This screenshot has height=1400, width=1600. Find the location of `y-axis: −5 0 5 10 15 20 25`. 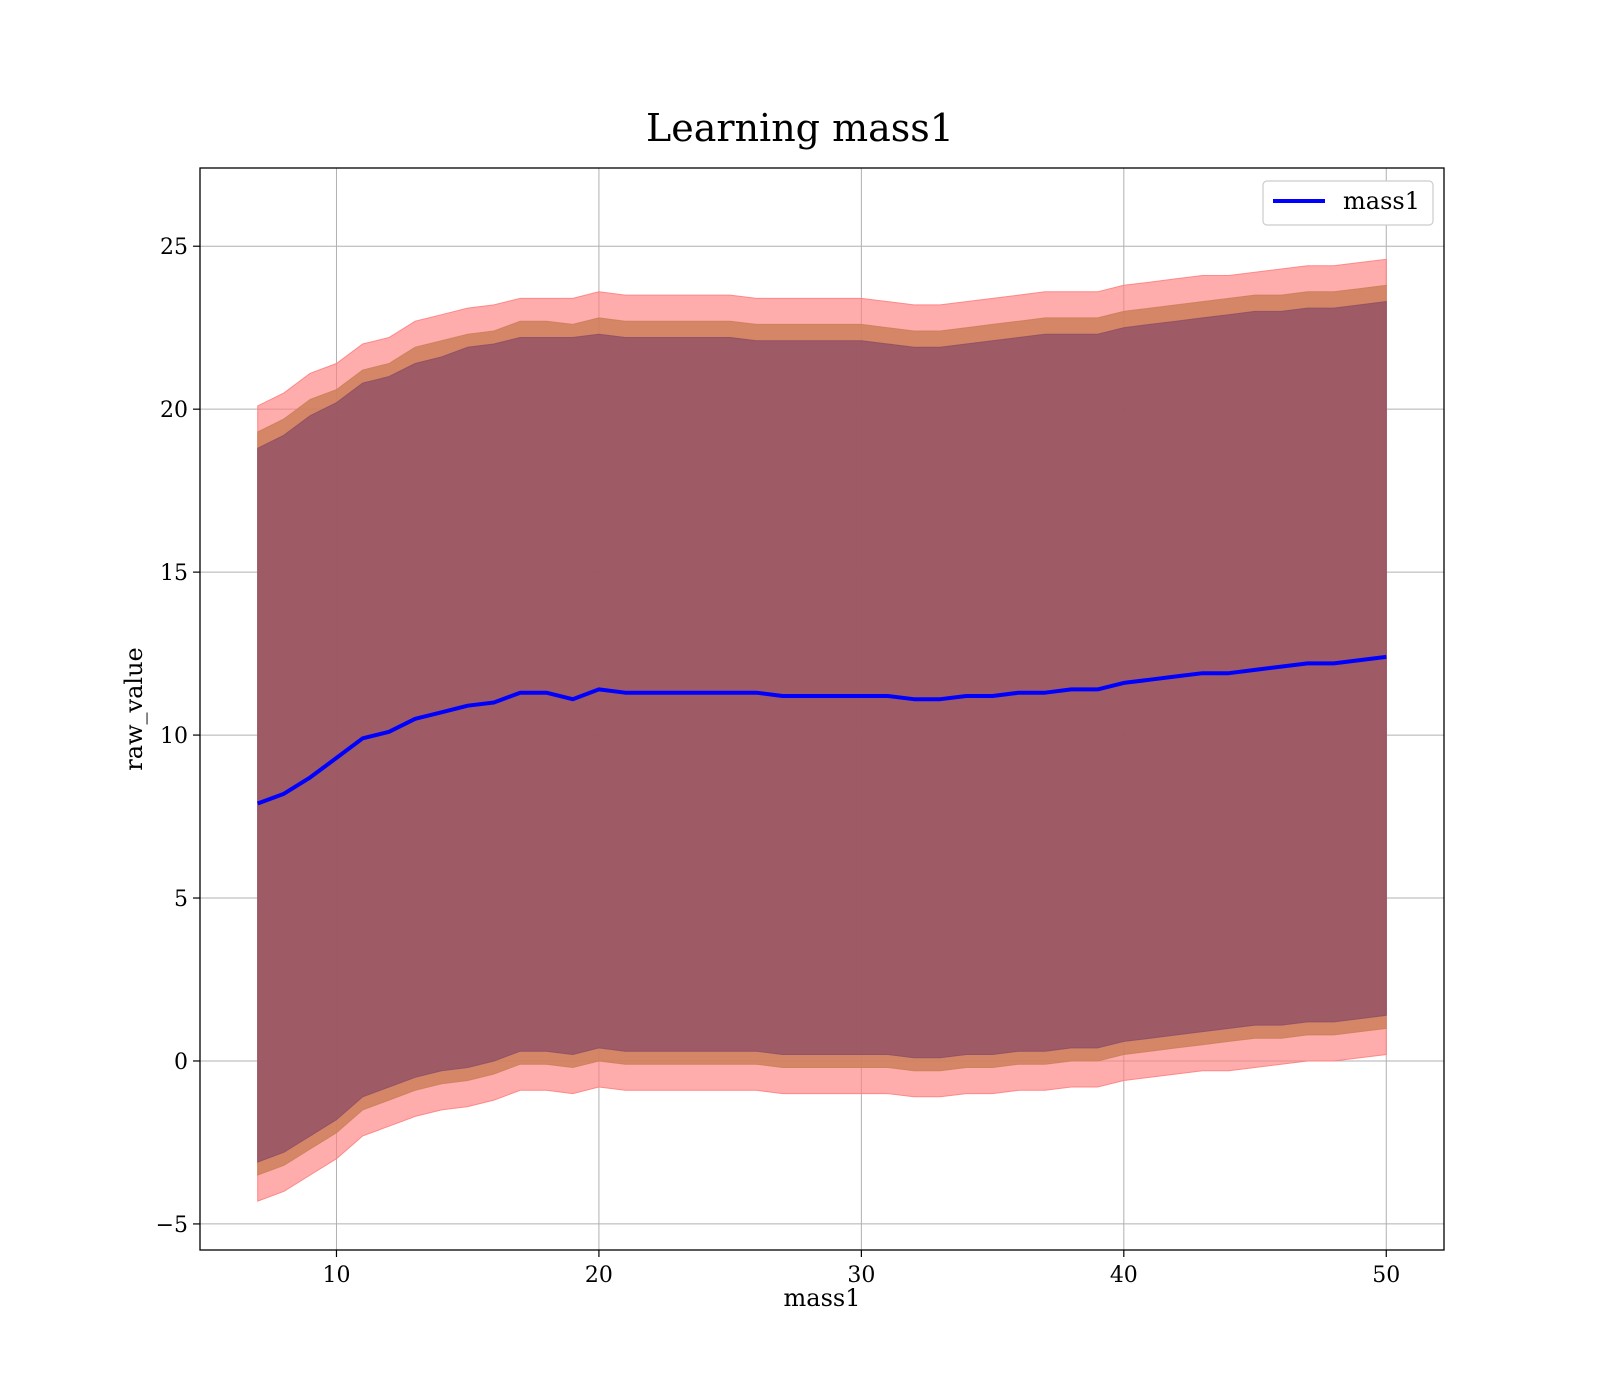

y-axis: −5 0 5 10 15 20 25 is located at coordinates (178, 736).